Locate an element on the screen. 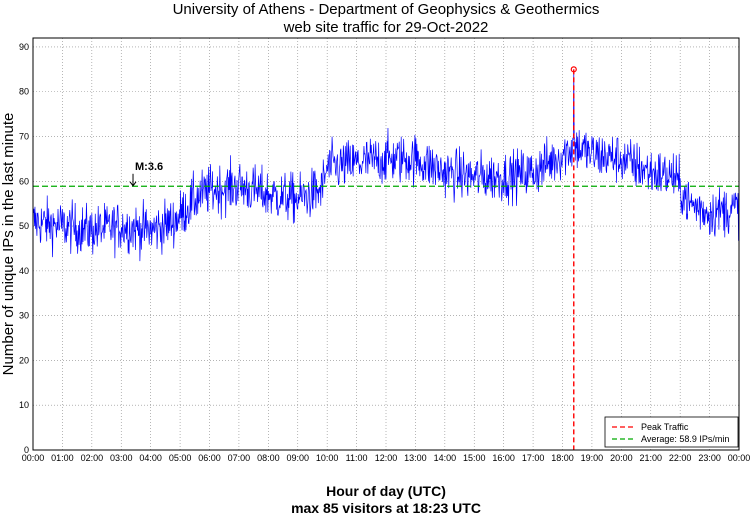  x-tick-label: 06:00 is located at coordinates (209, 458).